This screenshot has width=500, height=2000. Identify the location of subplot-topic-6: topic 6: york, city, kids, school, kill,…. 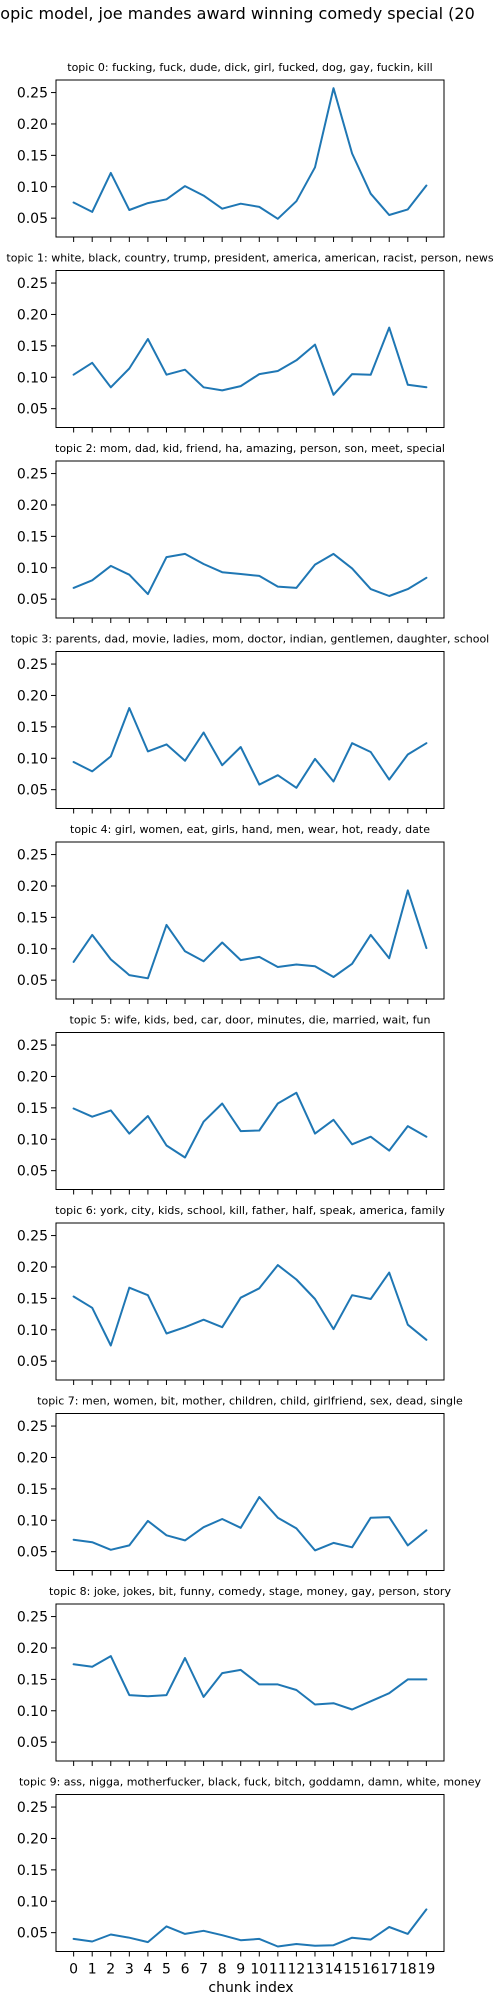
(231, 1294).